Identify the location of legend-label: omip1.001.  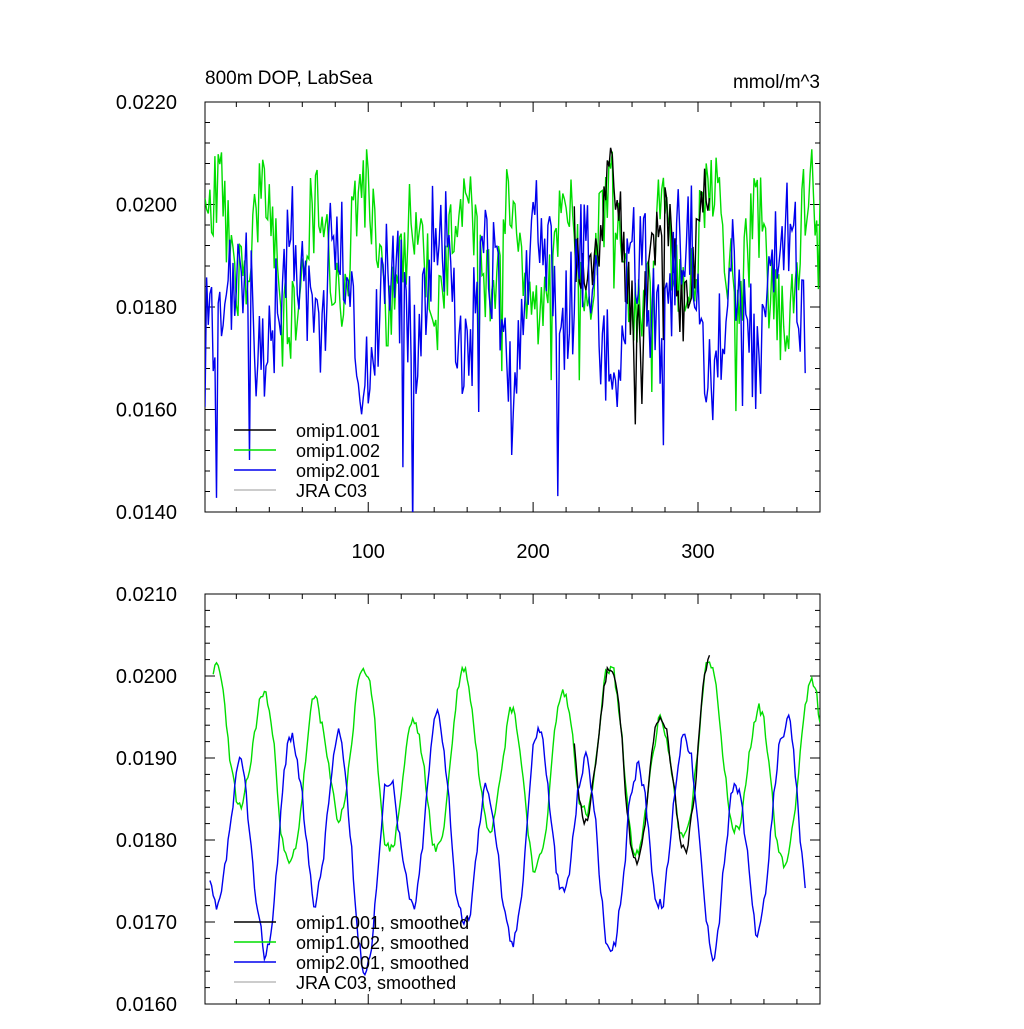
(338, 431).